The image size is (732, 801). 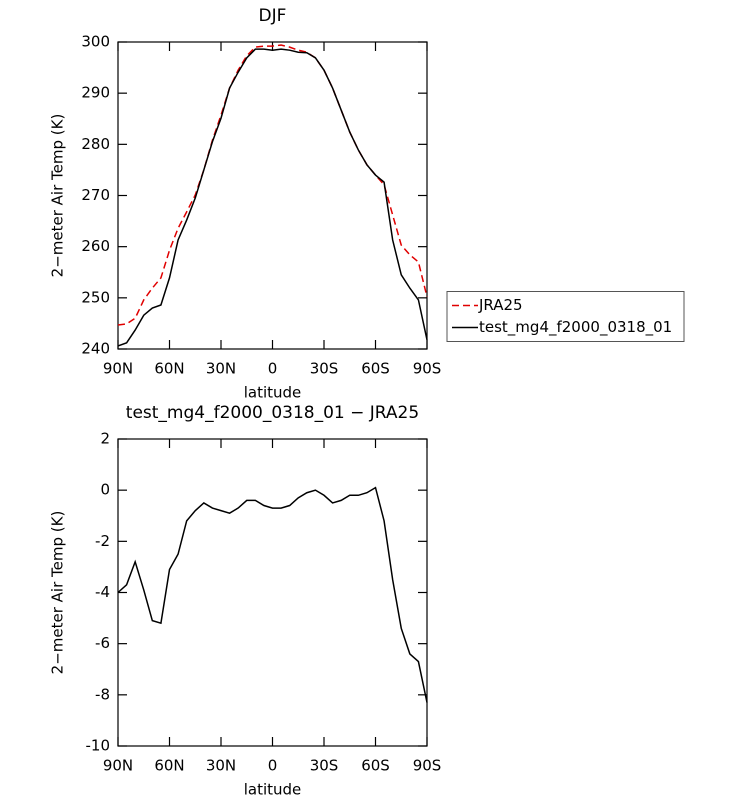 I want to click on y-tick-label: 0, so click(x=105, y=490).